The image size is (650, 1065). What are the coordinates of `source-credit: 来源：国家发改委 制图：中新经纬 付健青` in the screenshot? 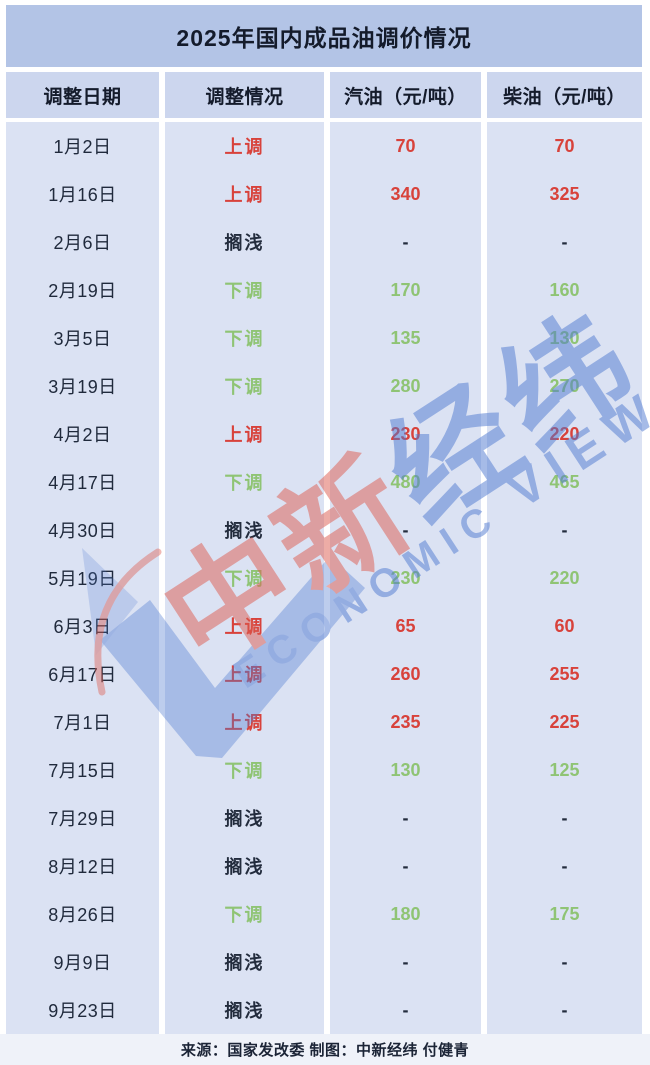 It's located at (325, 1049).